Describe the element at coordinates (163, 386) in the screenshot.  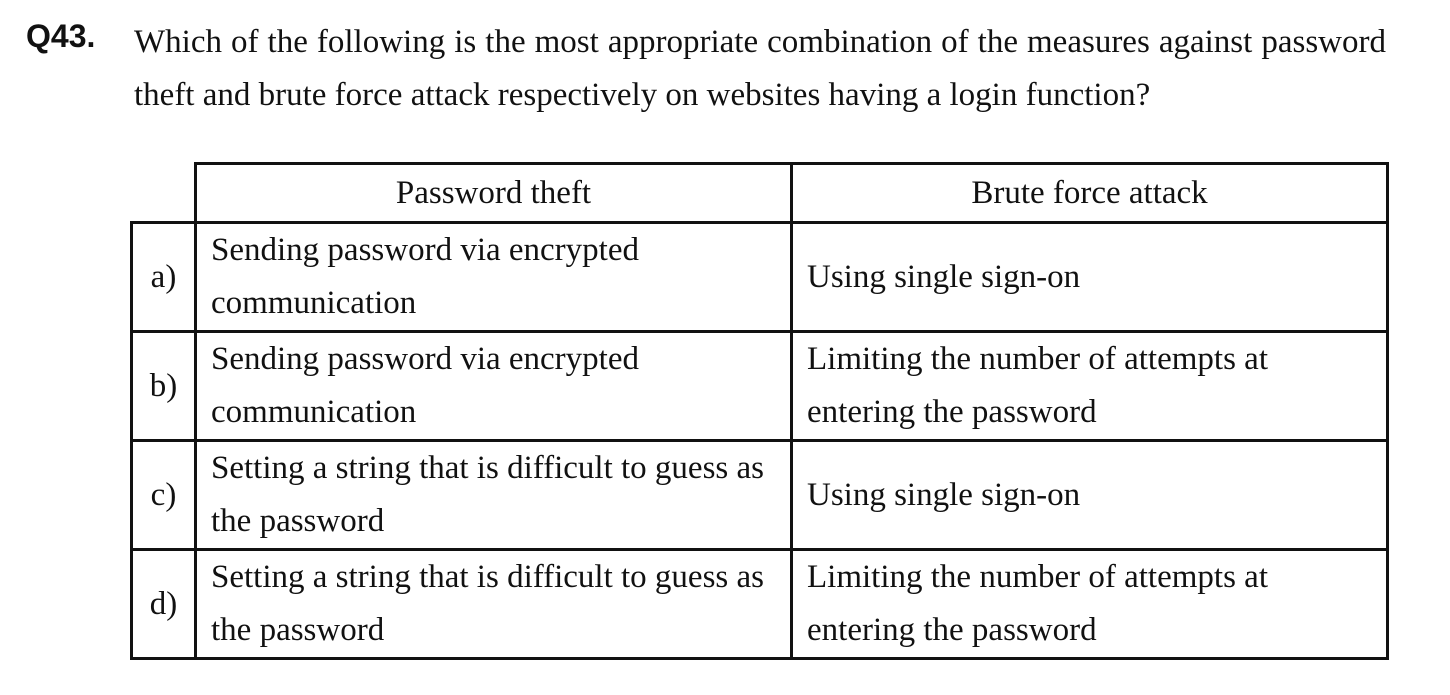
I see `option-letter: b)` at that location.